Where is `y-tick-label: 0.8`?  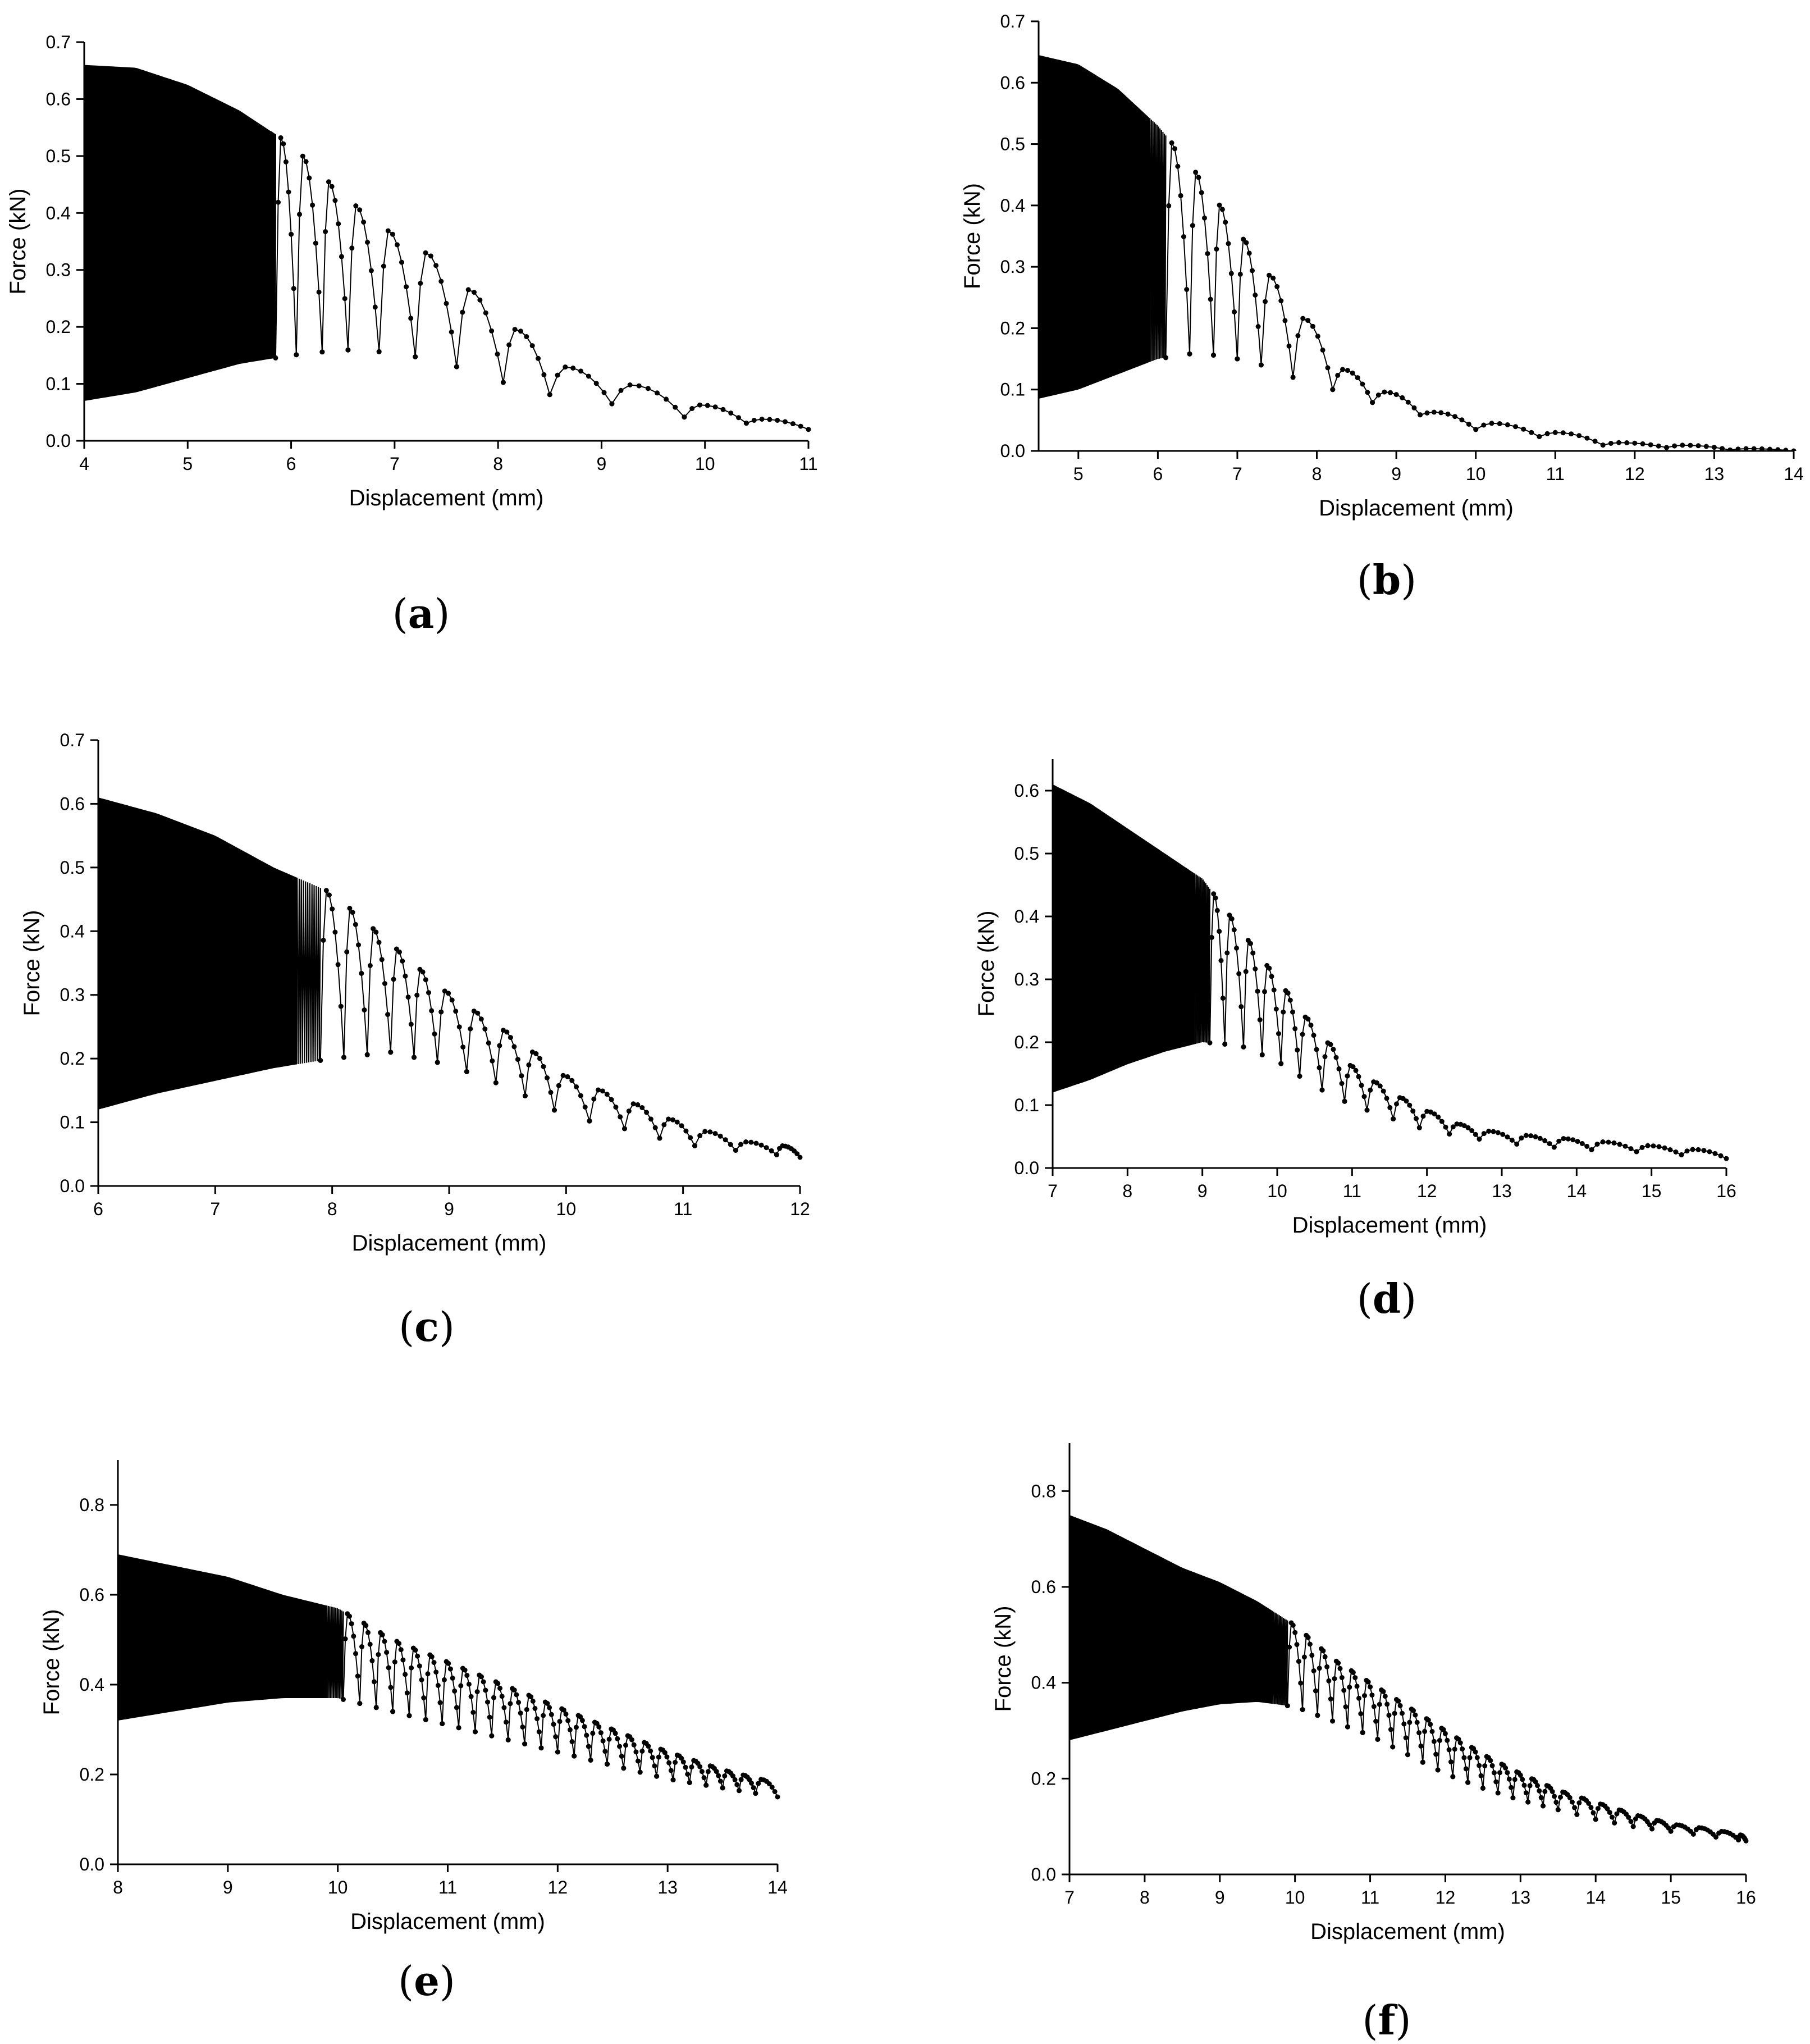 y-tick-label: 0.8 is located at coordinates (92, 1505).